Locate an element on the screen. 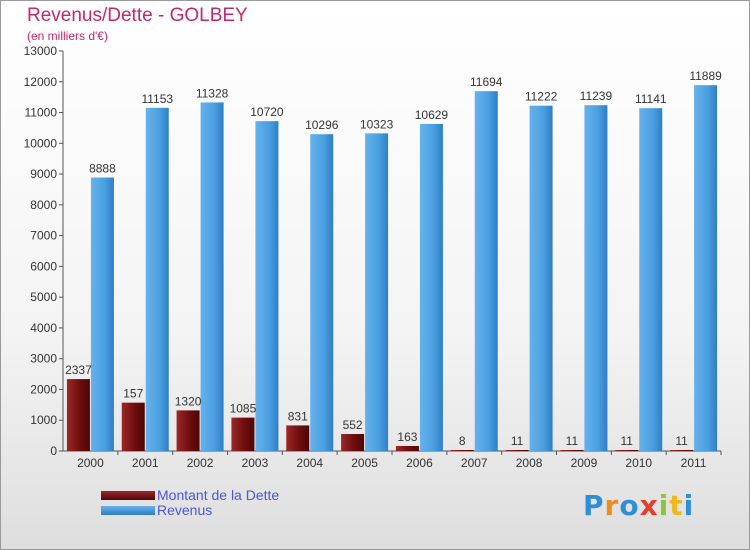  data-label-dette: 1085 is located at coordinates (243, 409).